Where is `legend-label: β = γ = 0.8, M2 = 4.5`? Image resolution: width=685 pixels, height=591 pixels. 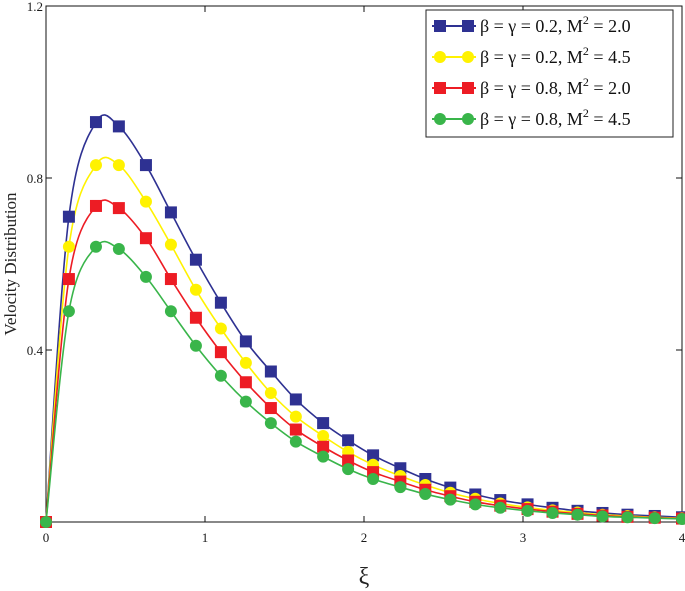
legend-label: β = γ = 0.8, M2 = 4.5 is located at coordinates (555, 117).